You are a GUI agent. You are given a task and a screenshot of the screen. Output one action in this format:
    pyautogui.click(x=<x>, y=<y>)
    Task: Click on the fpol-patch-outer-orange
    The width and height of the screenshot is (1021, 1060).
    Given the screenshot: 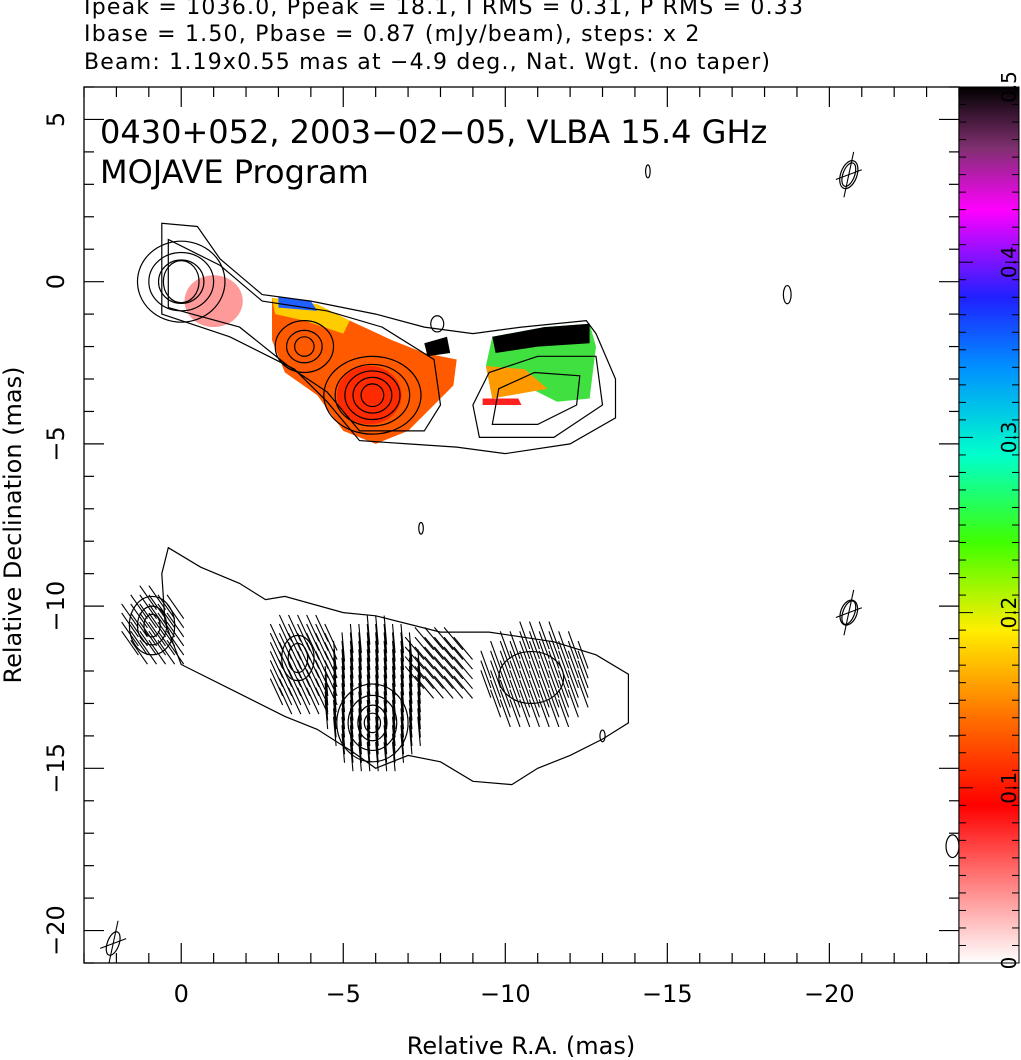 What is the action you would take?
    pyautogui.click(x=516, y=382)
    